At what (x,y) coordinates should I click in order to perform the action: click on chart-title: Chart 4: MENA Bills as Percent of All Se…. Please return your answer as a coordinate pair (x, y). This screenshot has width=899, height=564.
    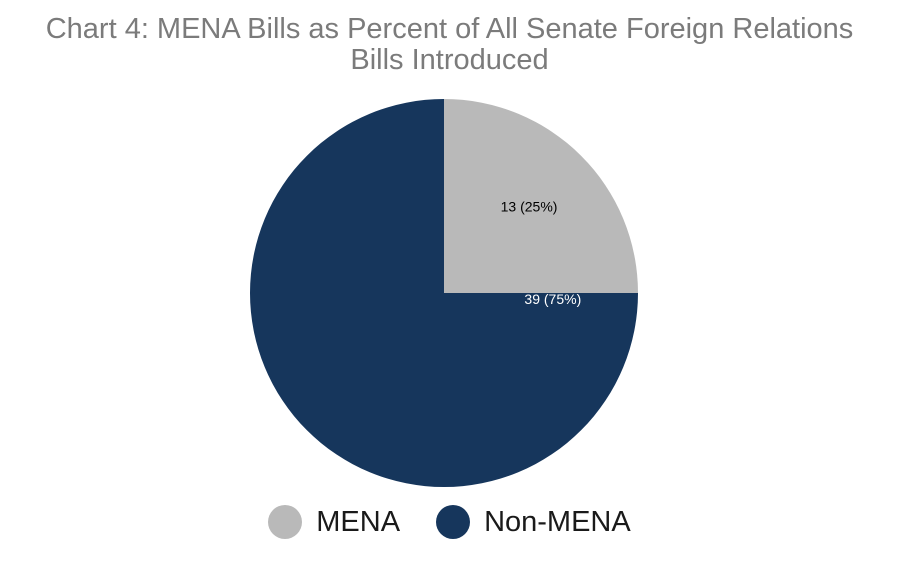
    Looking at the image, I should click on (449, 45).